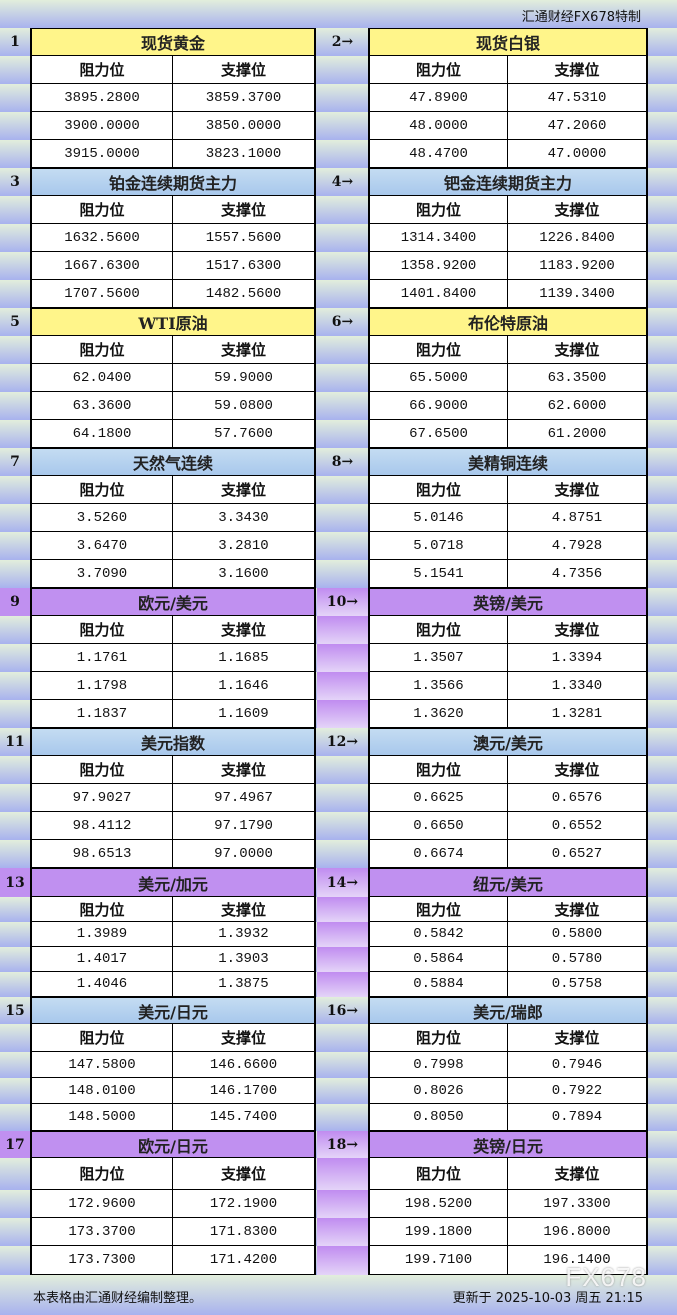  Describe the element at coordinates (578, 434) in the screenshot. I see `support-value: 61.2000` at that location.